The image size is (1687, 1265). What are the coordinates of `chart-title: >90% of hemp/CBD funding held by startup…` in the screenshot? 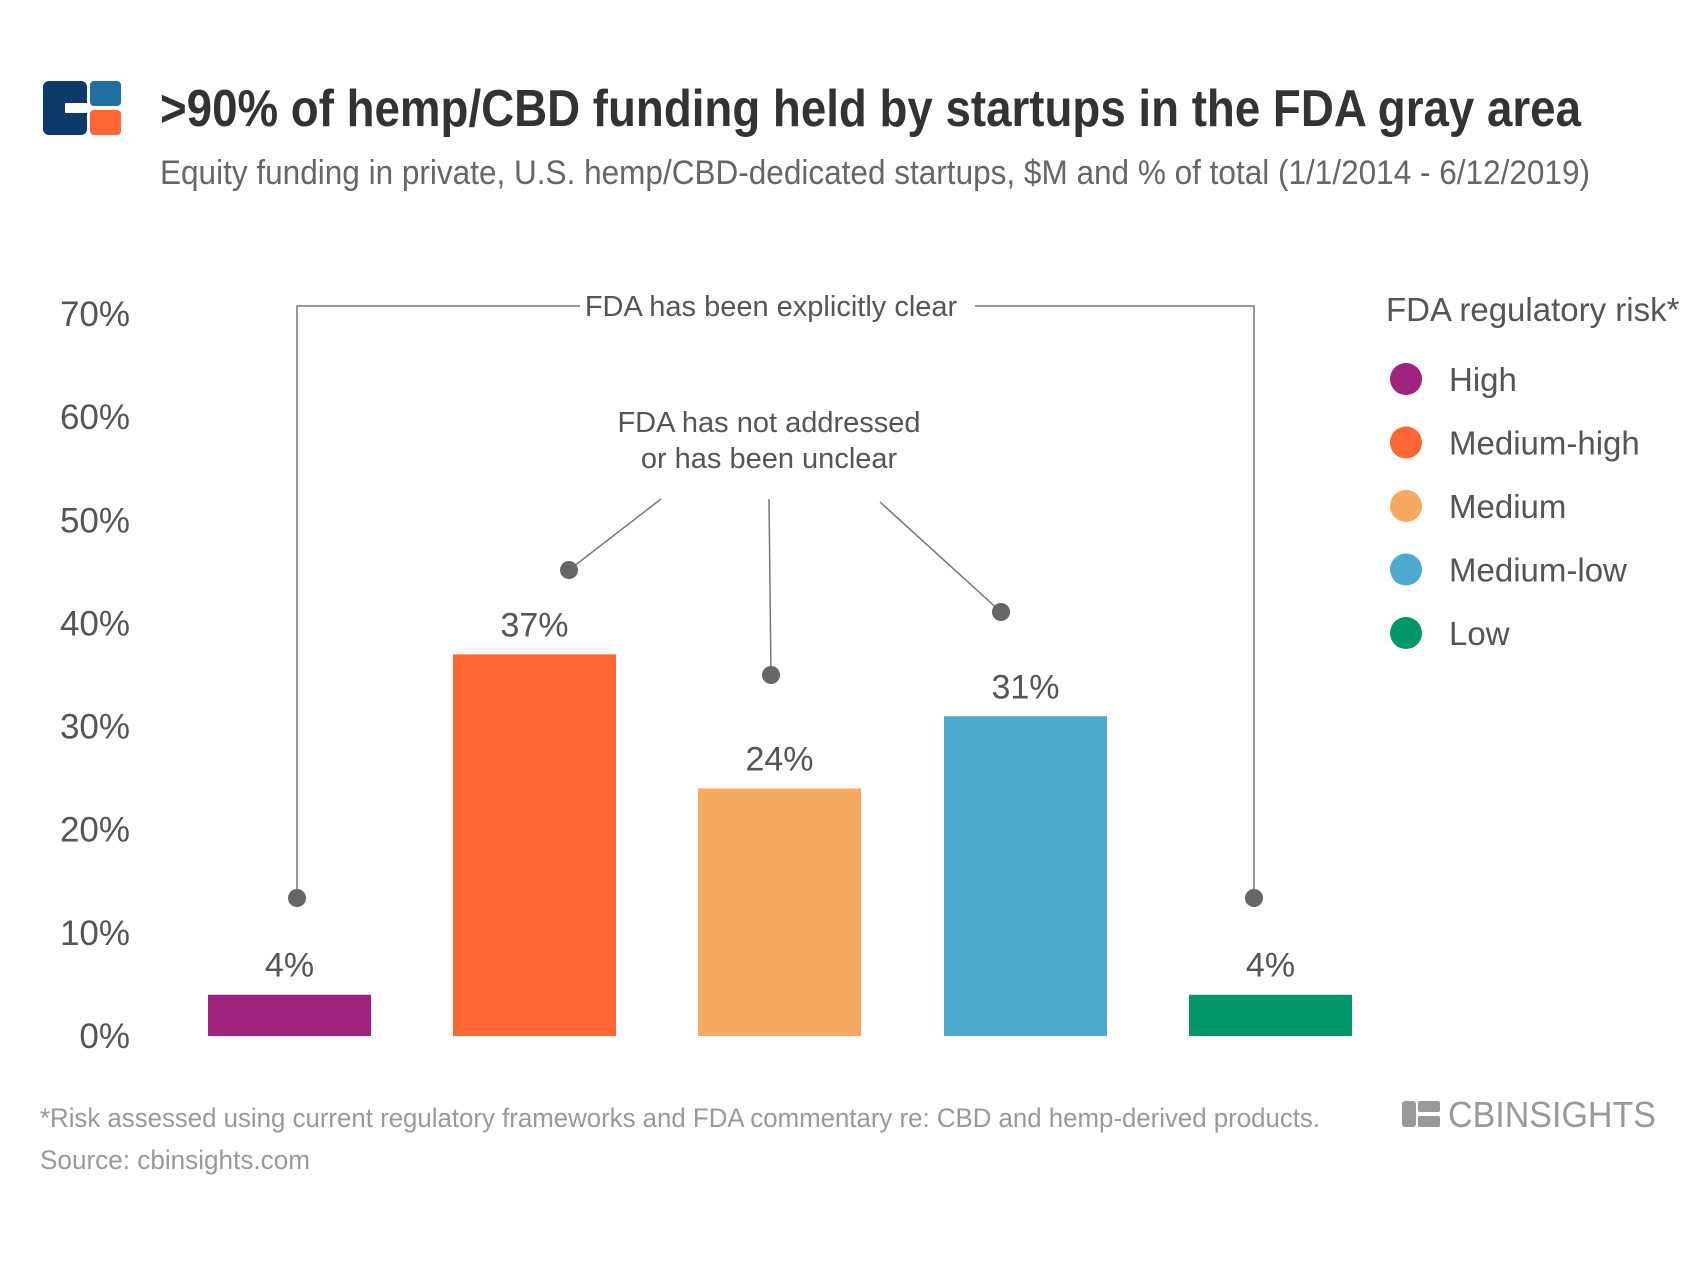 It's located at (871, 109).